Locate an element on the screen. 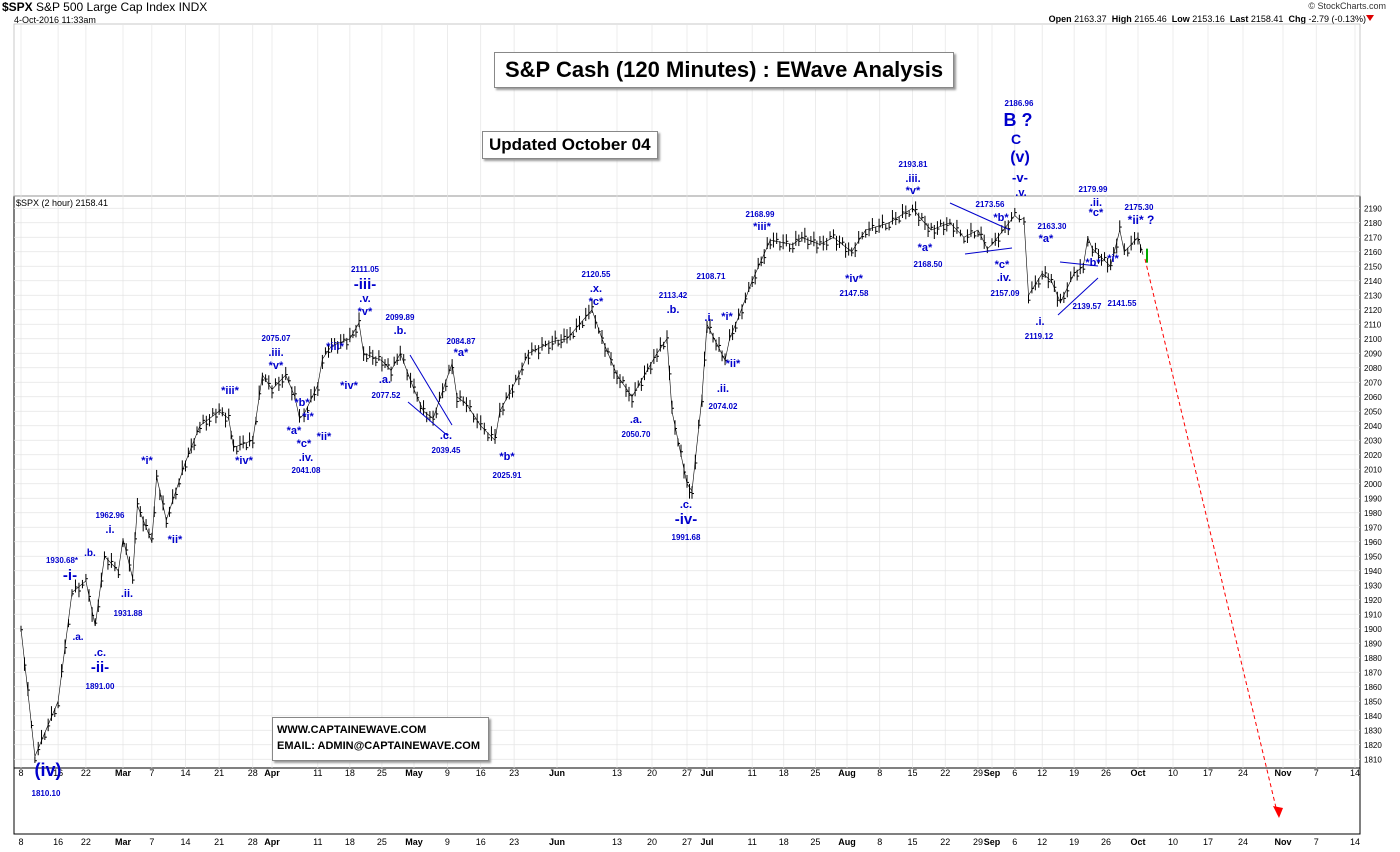 The height and width of the screenshot is (852, 1400). x-tick-label: 21 is located at coordinates (219, 842).